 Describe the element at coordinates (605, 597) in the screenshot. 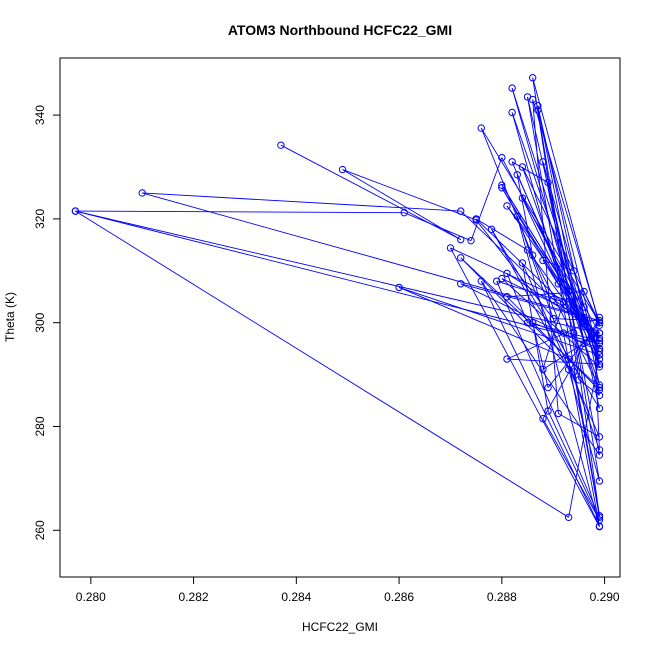

I see `x-tick-label: 0.290` at that location.